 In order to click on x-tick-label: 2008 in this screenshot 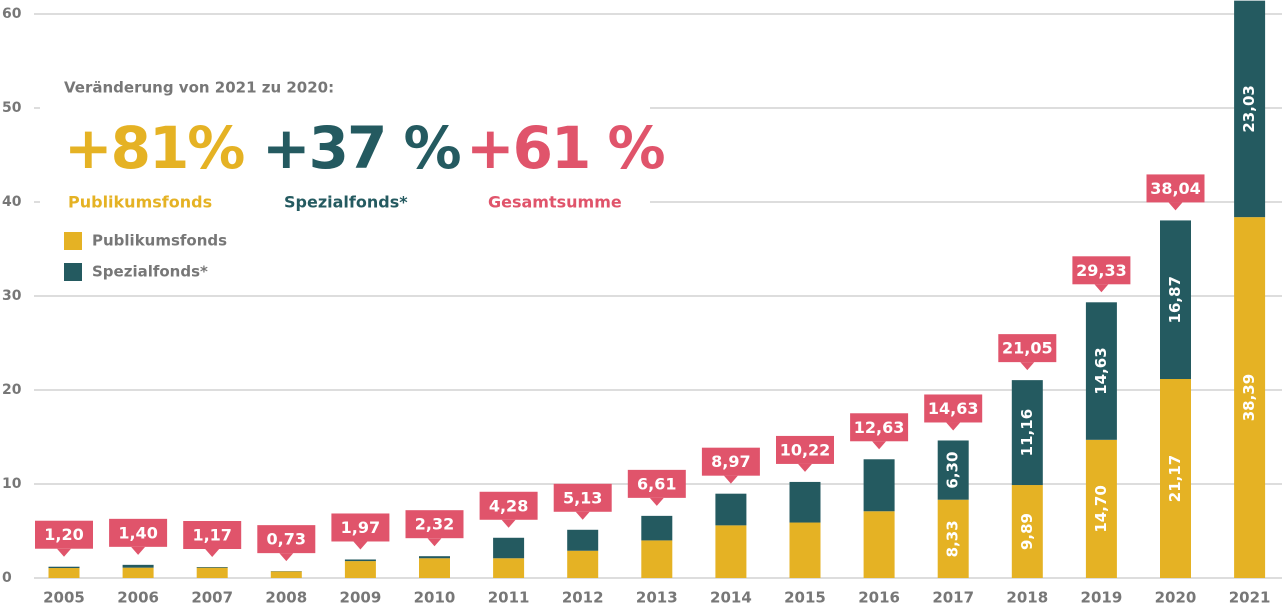, I will do `click(286, 598)`.